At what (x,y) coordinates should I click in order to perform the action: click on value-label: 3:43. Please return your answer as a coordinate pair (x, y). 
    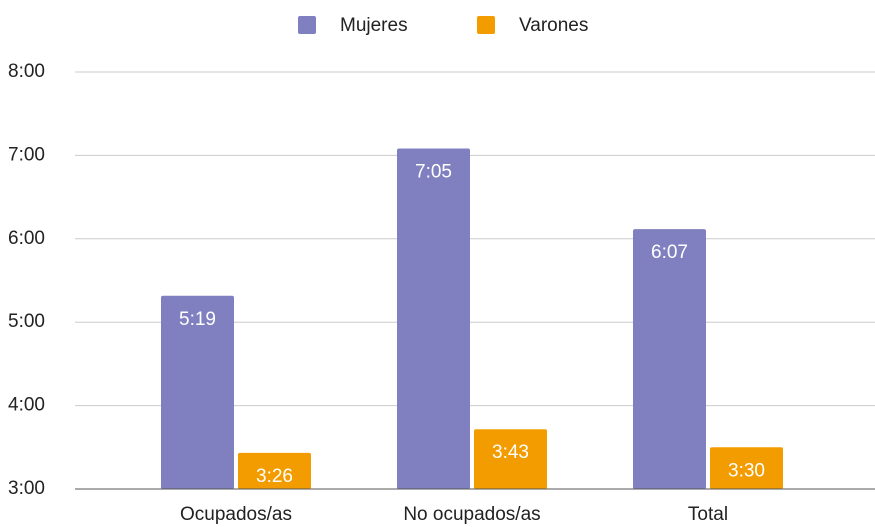
    Looking at the image, I should click on (510, 452).